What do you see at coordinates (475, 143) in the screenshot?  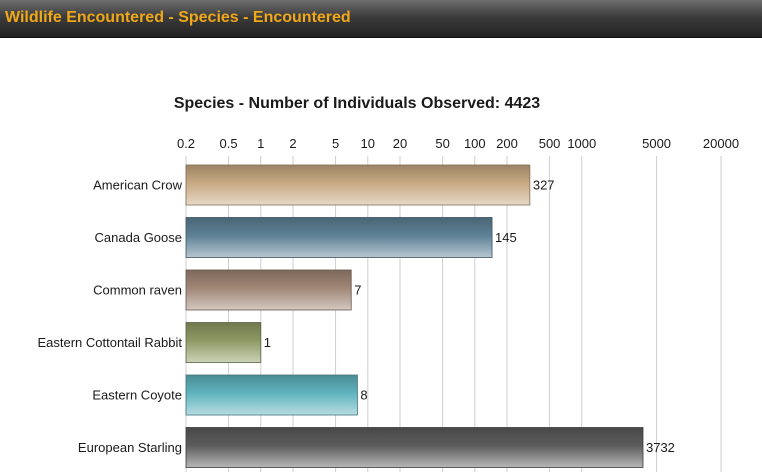 I see `x-tick-label: 100` at bounding box center [475, 143].